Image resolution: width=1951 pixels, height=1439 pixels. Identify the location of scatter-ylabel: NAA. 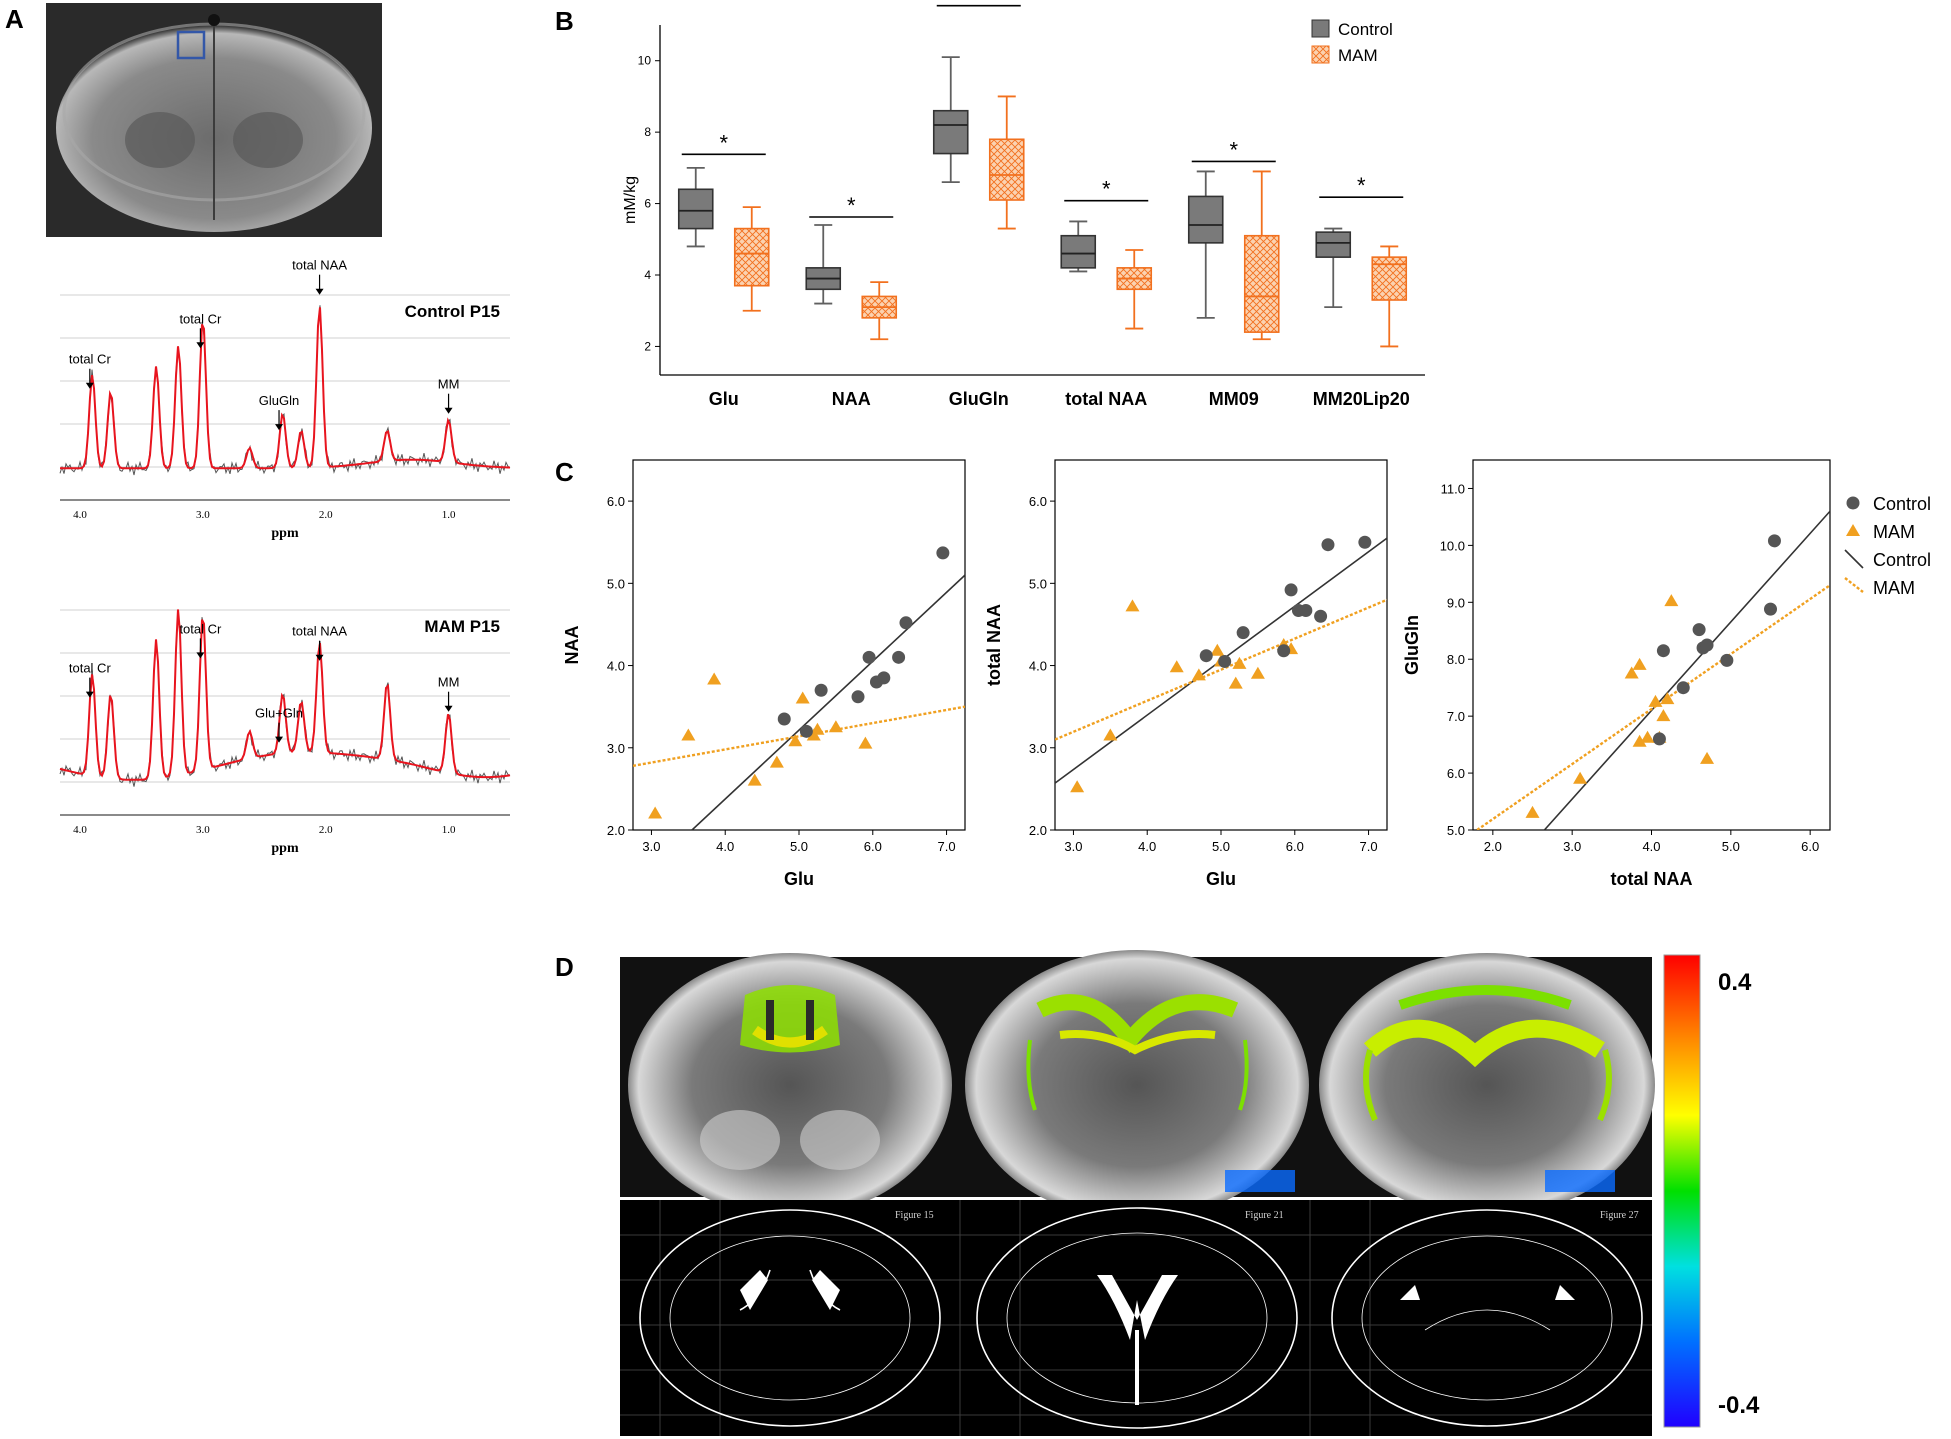
(572, 645).